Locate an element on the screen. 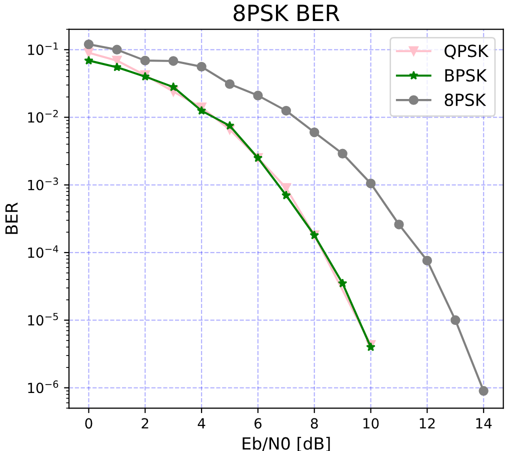 The height and width of the screenshot is (451, 511). y-tick-label: 10$^{−1}$ is located at coordinates (43, 49).